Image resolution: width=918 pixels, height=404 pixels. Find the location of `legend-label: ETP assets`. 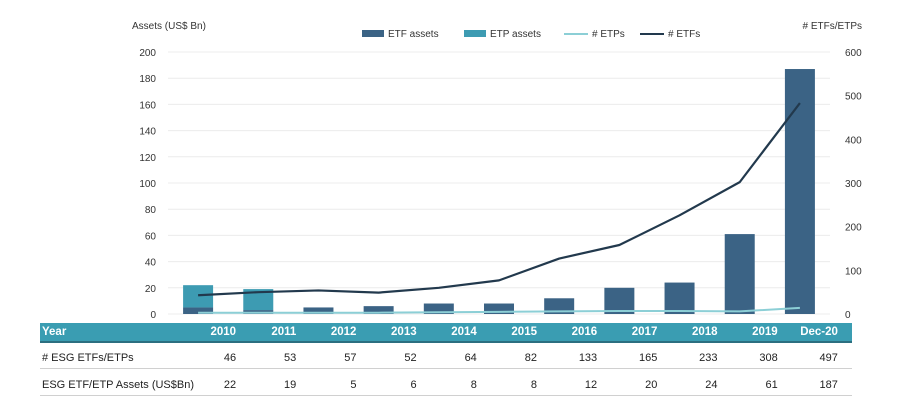

legend-label: ETP assets is located at coordinates (515, 34).